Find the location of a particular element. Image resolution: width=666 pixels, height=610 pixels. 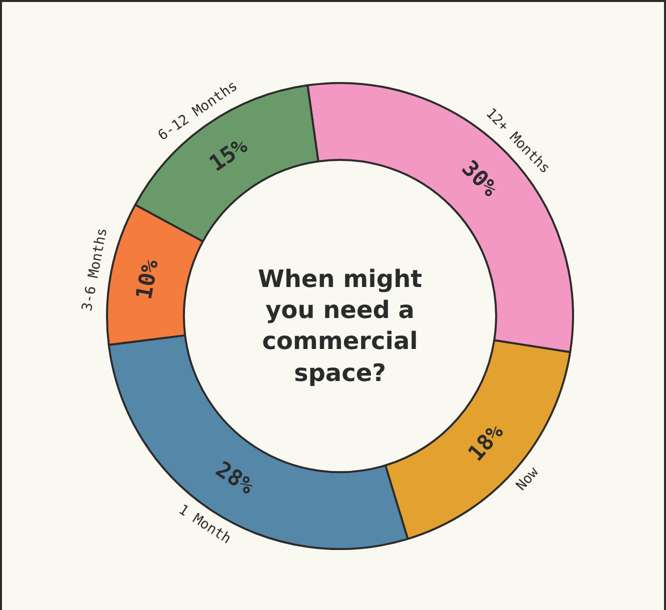

data-label: 15% is located at coordinates (229, 155).